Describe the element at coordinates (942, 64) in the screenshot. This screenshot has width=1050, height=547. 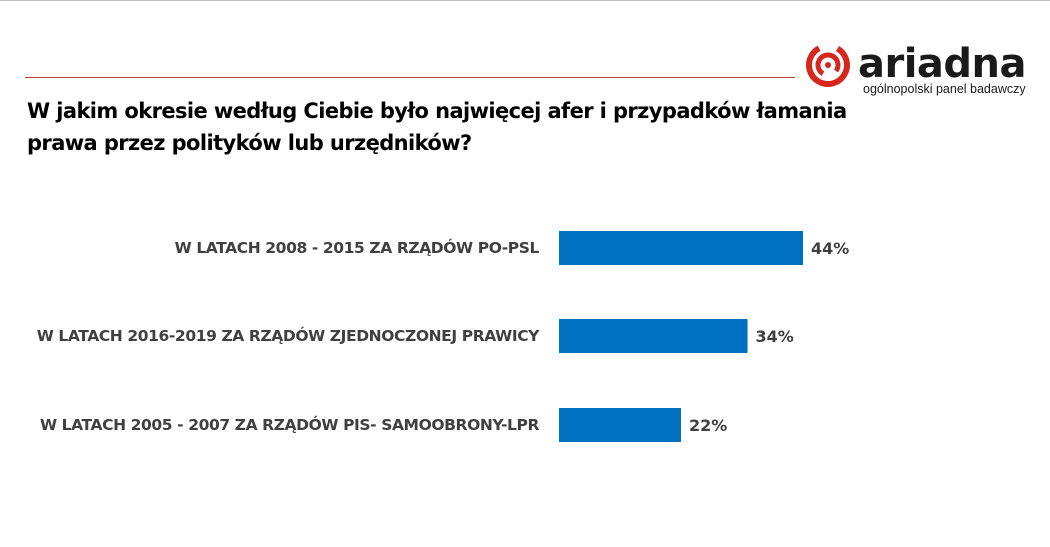
I see `logo-wordmark: ariadna` at that location.